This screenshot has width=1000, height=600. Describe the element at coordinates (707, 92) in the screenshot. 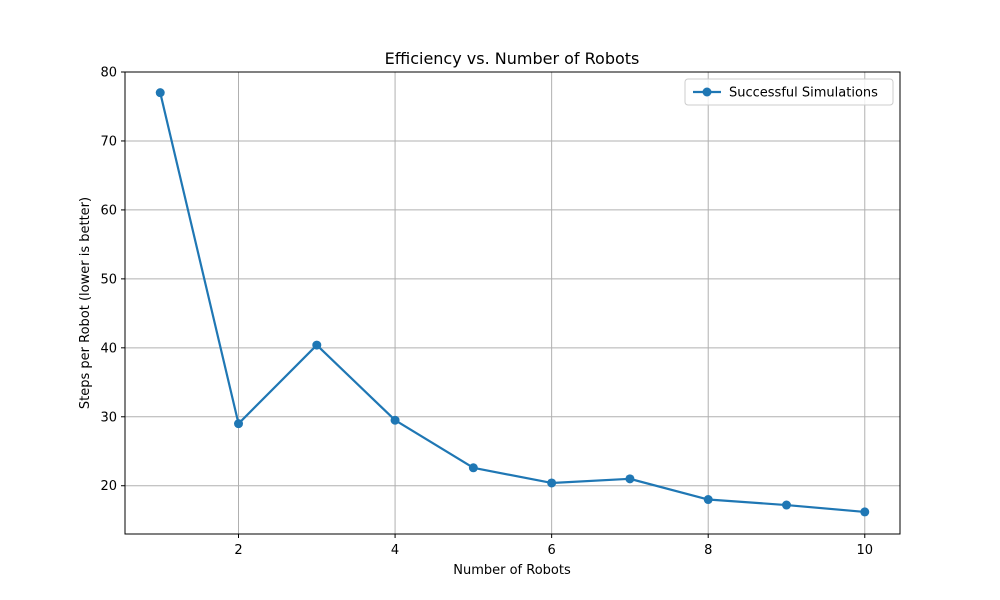

I see `legend-marker` at that location.